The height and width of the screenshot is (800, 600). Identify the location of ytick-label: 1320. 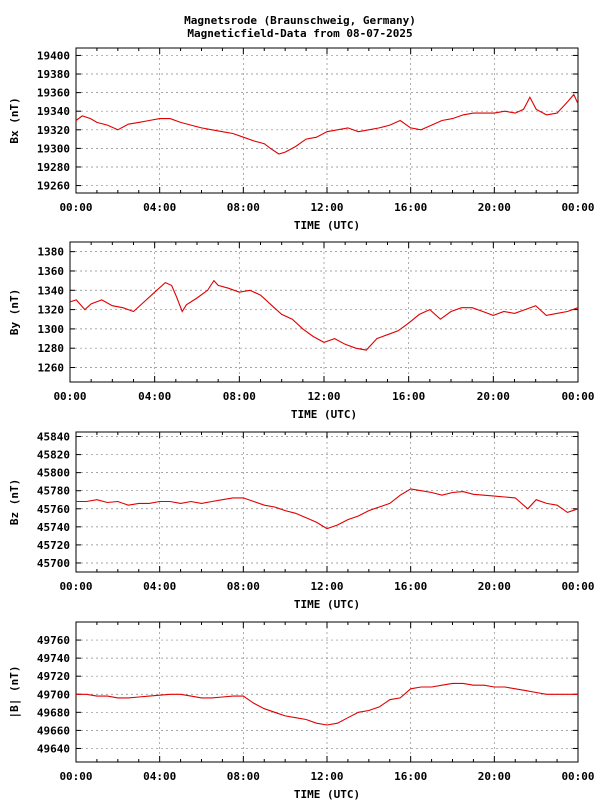
(51, 310).